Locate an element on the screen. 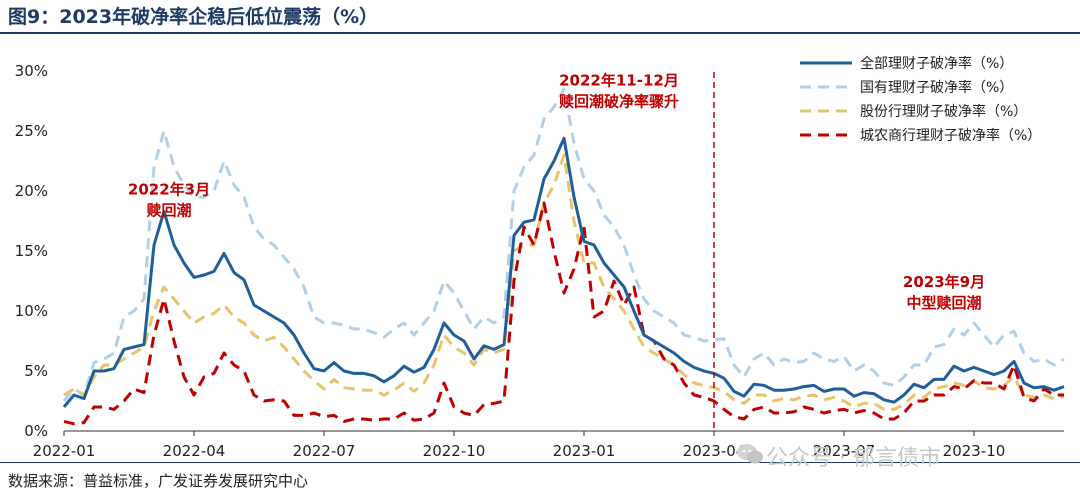  y-tick-label: 25% is located at coordinates (31, 131).